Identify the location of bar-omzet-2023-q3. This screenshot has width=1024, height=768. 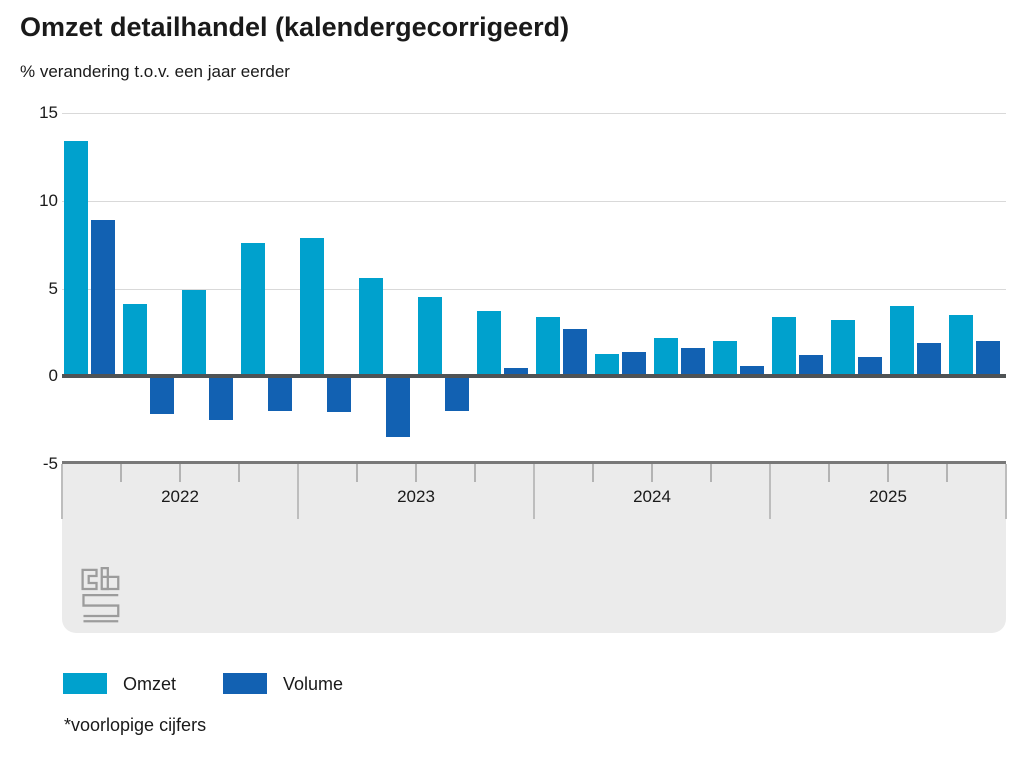
(430, 337).